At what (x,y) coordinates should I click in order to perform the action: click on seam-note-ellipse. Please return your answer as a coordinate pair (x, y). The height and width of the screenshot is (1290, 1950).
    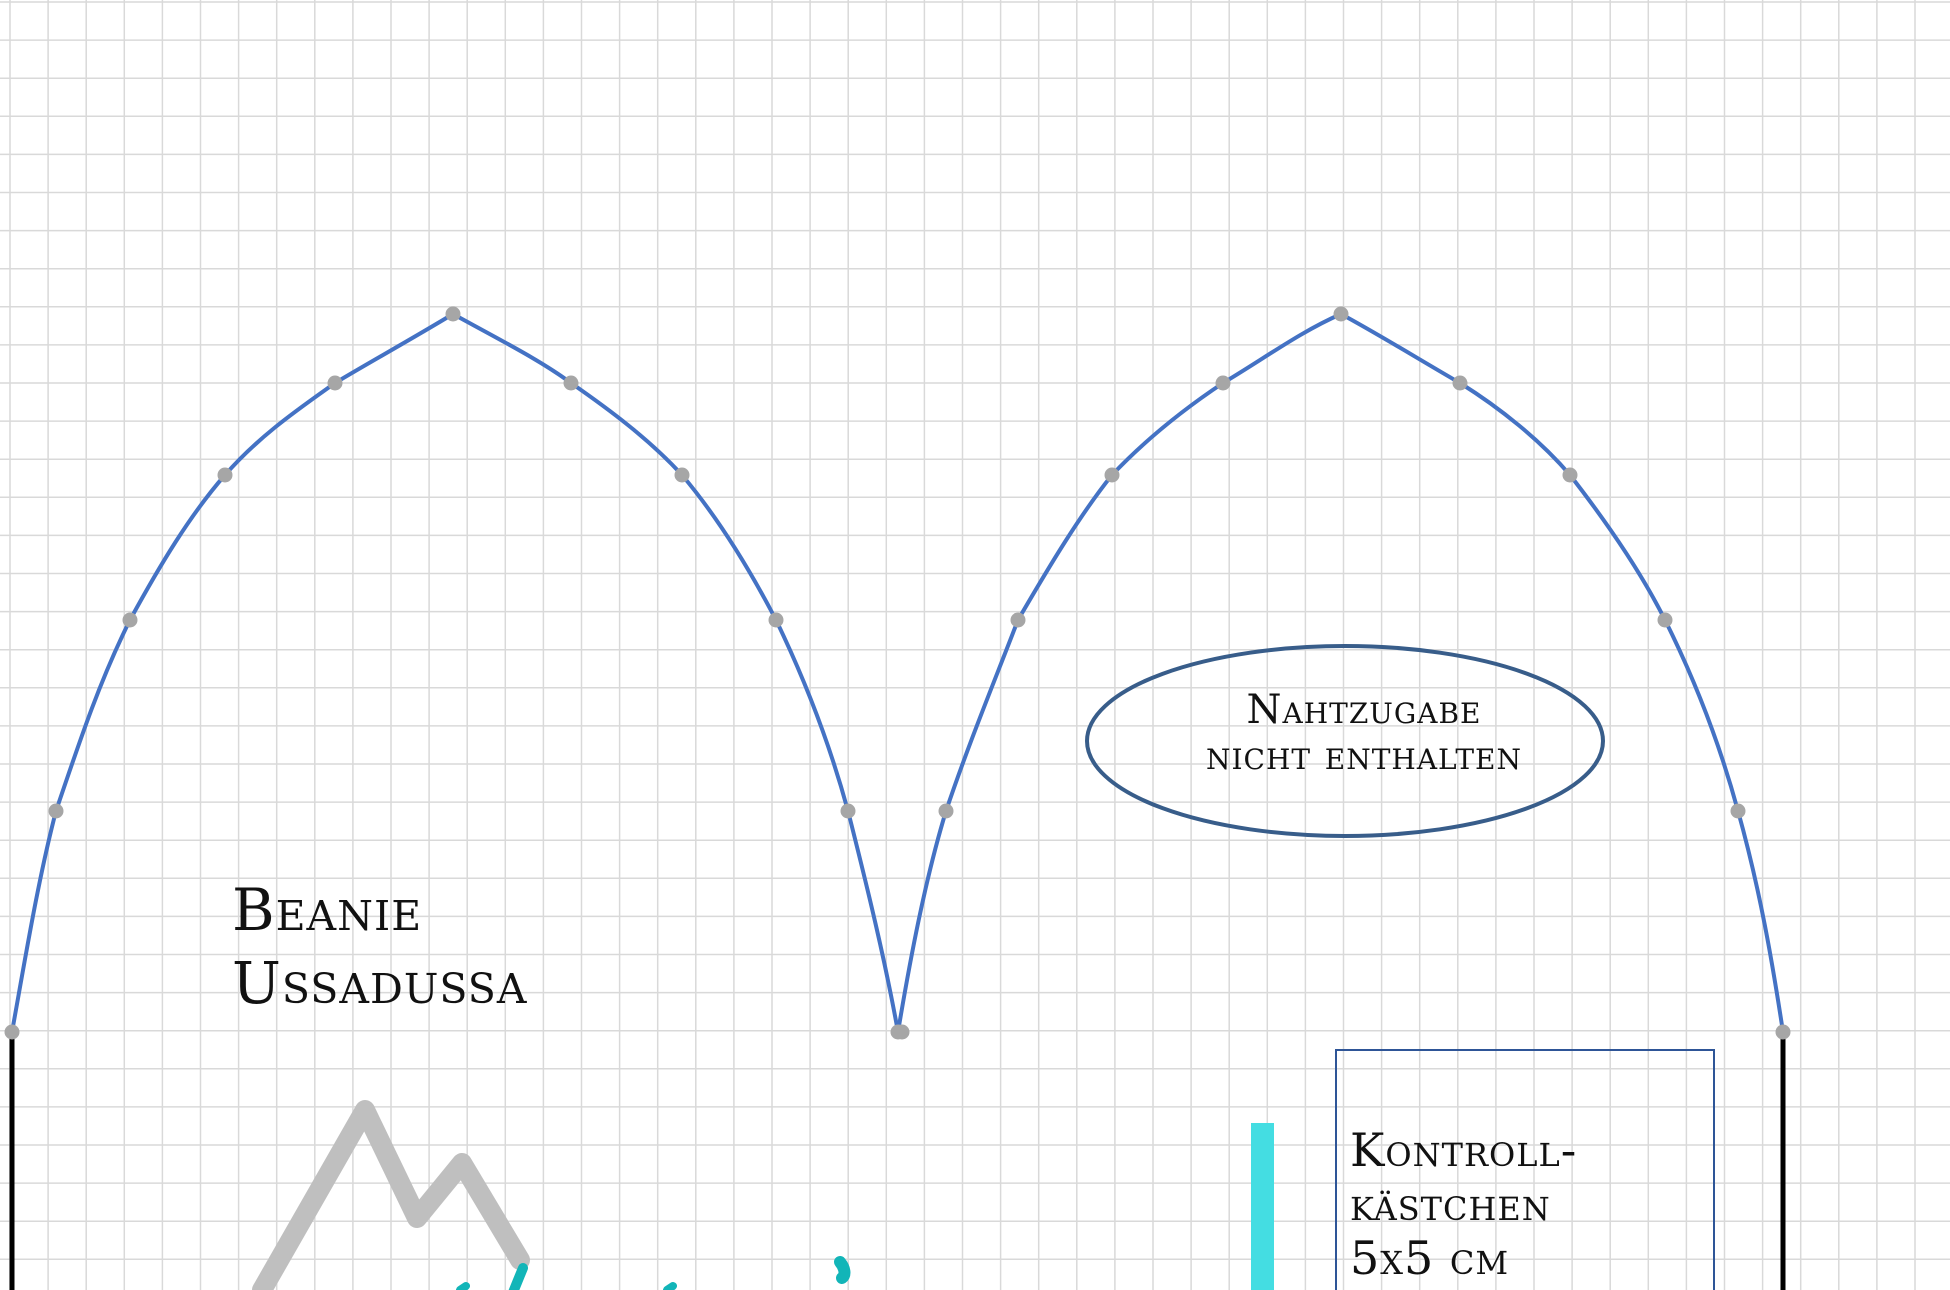
    Looking at the image, I should click on (1345, 741).